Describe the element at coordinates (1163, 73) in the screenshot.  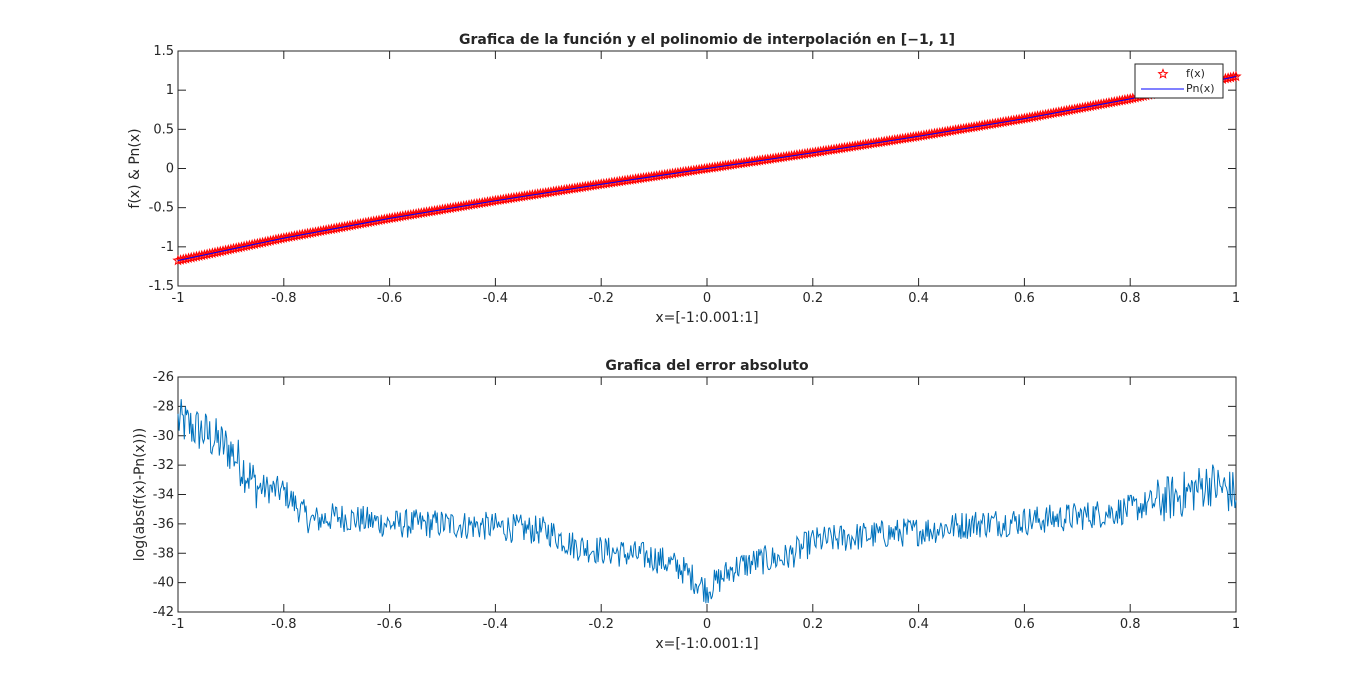
I see `legend-star-icon` at that location.